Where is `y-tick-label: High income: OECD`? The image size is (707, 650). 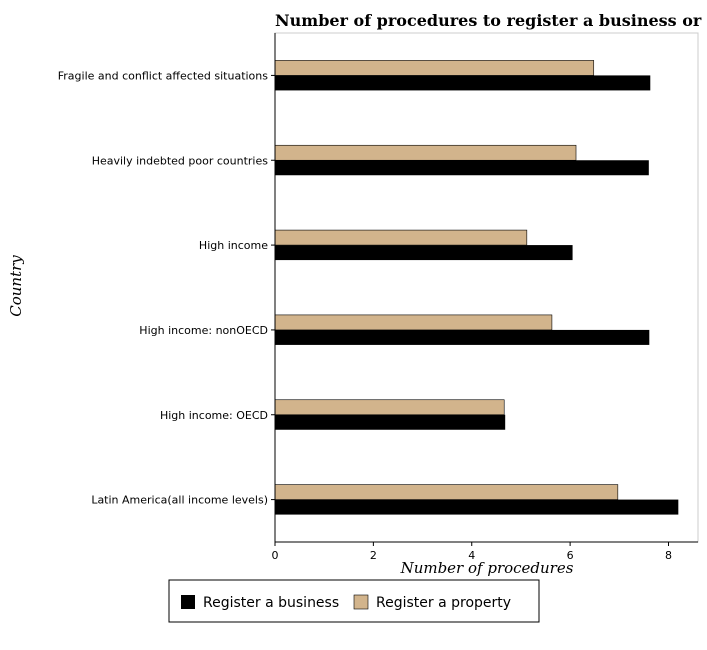 y-tick-label: High income: OECD is located at coordinates (214, 415).